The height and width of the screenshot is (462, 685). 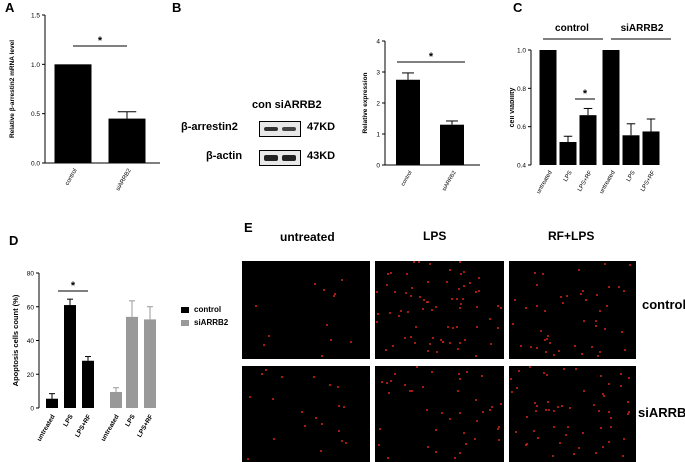 What do you see at coordinates (521, 89) in the screenshot?
I see `y-tick-label: 0.8` at bounding box center [521, 89].